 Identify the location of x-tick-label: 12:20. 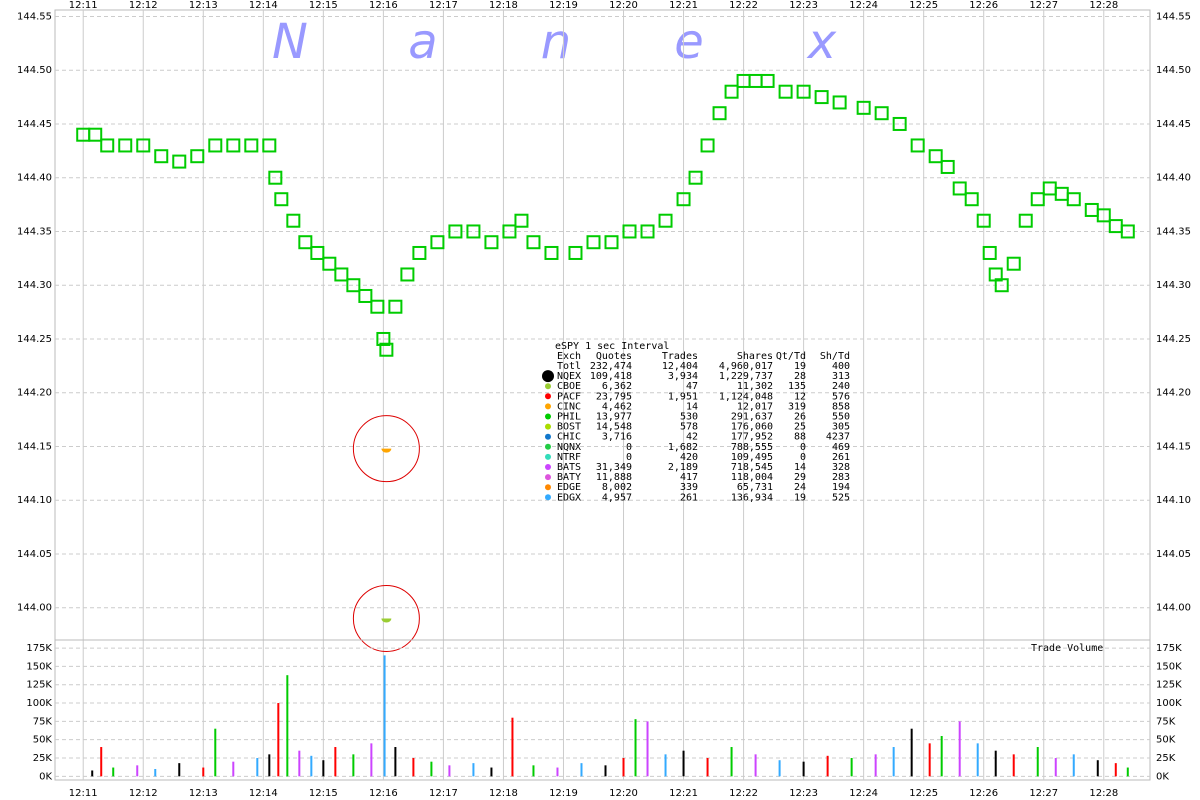
(623, 793).